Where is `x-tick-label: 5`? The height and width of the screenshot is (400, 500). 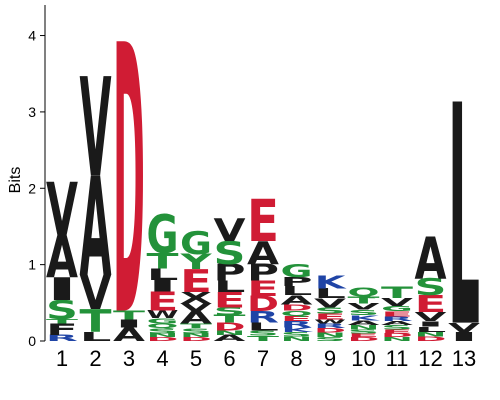
x-tick-label: 5 is located at coordinates (196, 358).